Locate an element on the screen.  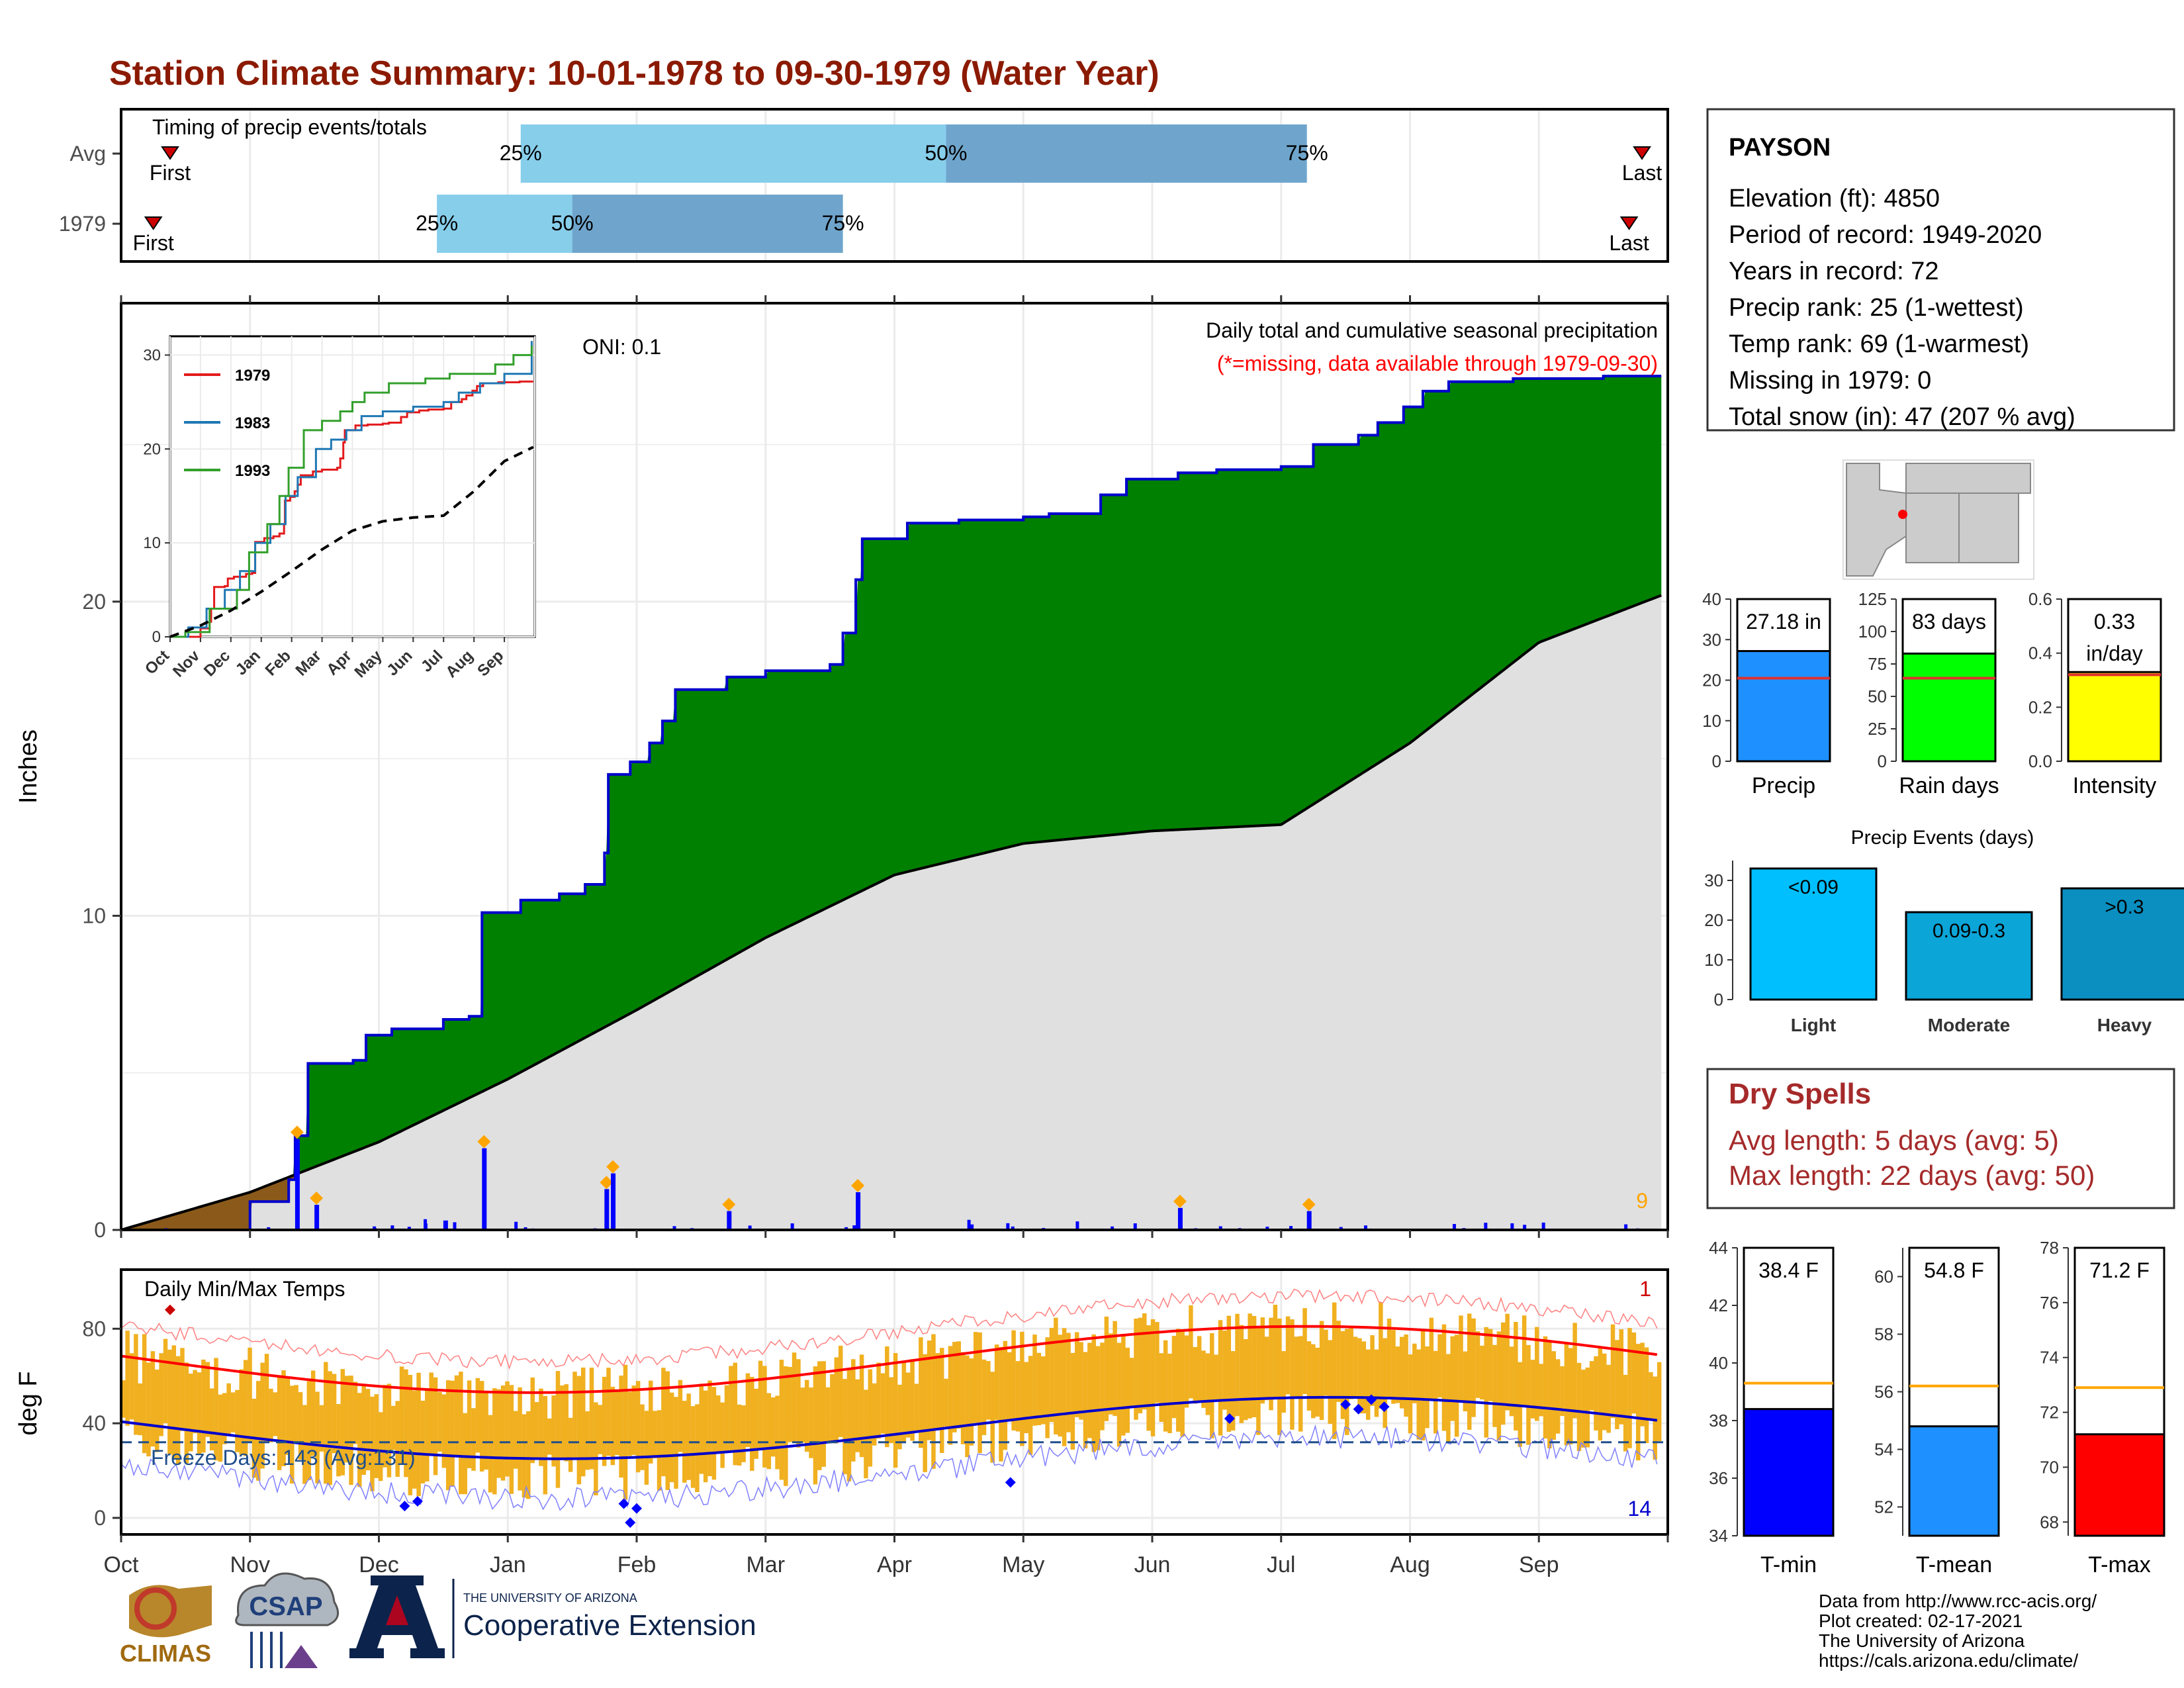
map-state-arizona is located at coordinates (1932, 527).